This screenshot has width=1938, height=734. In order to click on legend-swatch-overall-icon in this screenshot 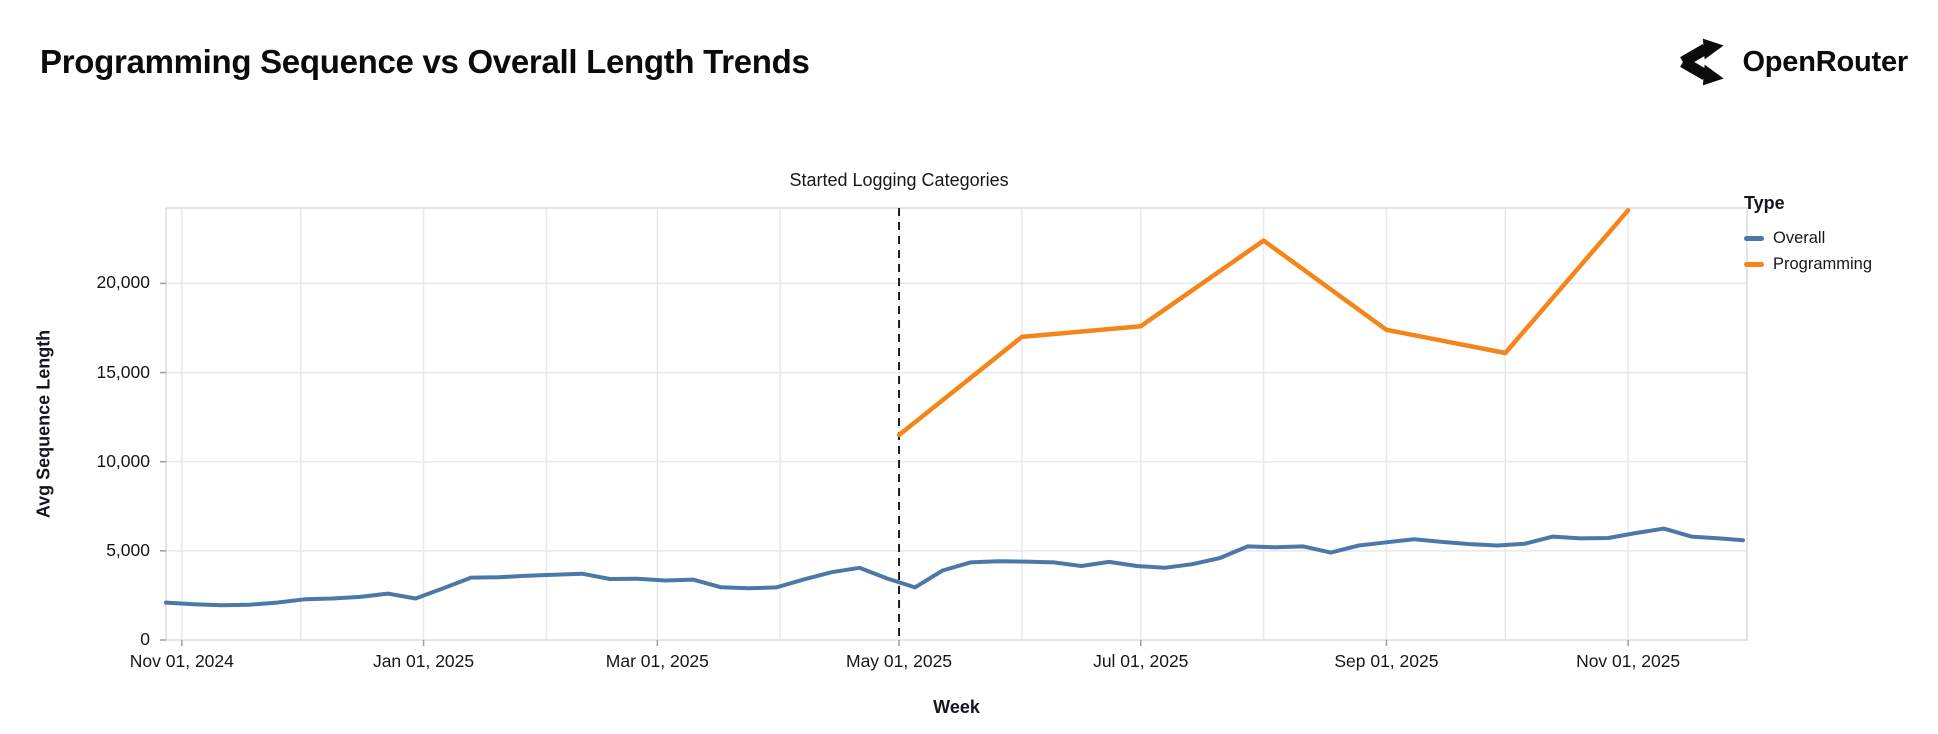, I will do `click(1754, 238)`.